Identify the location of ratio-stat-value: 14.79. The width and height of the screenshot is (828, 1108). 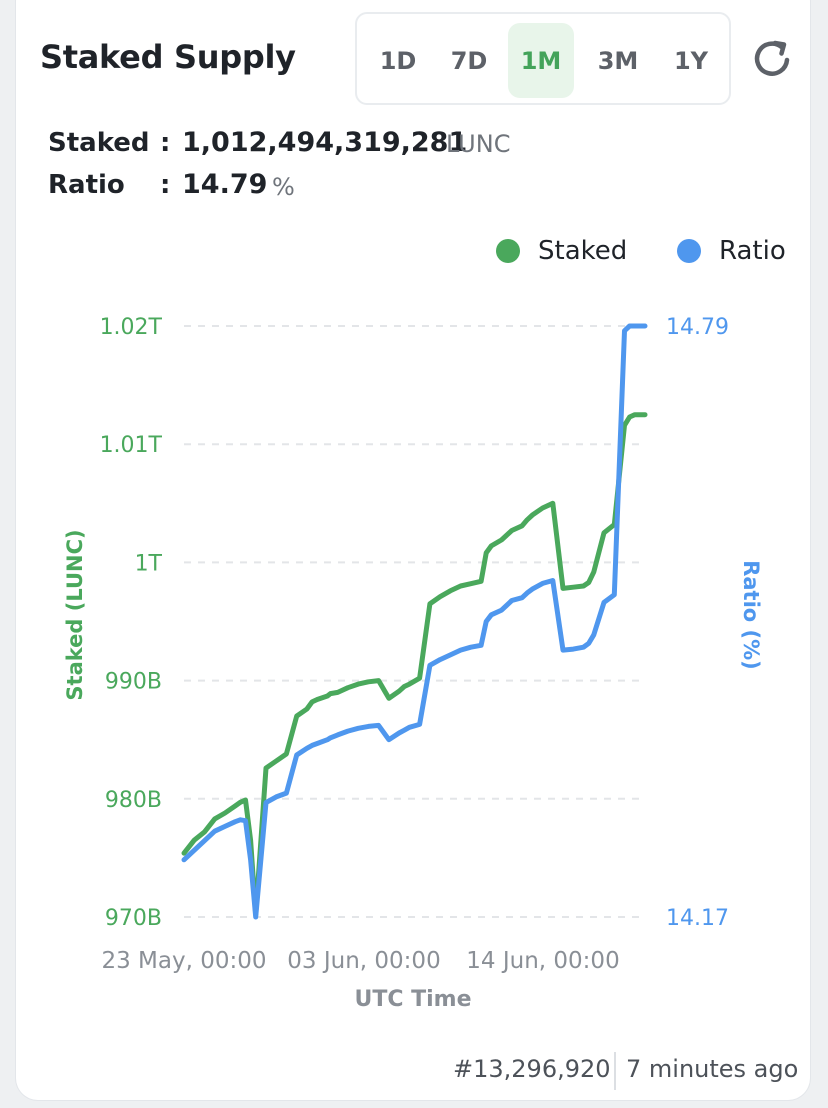
(225, 184).